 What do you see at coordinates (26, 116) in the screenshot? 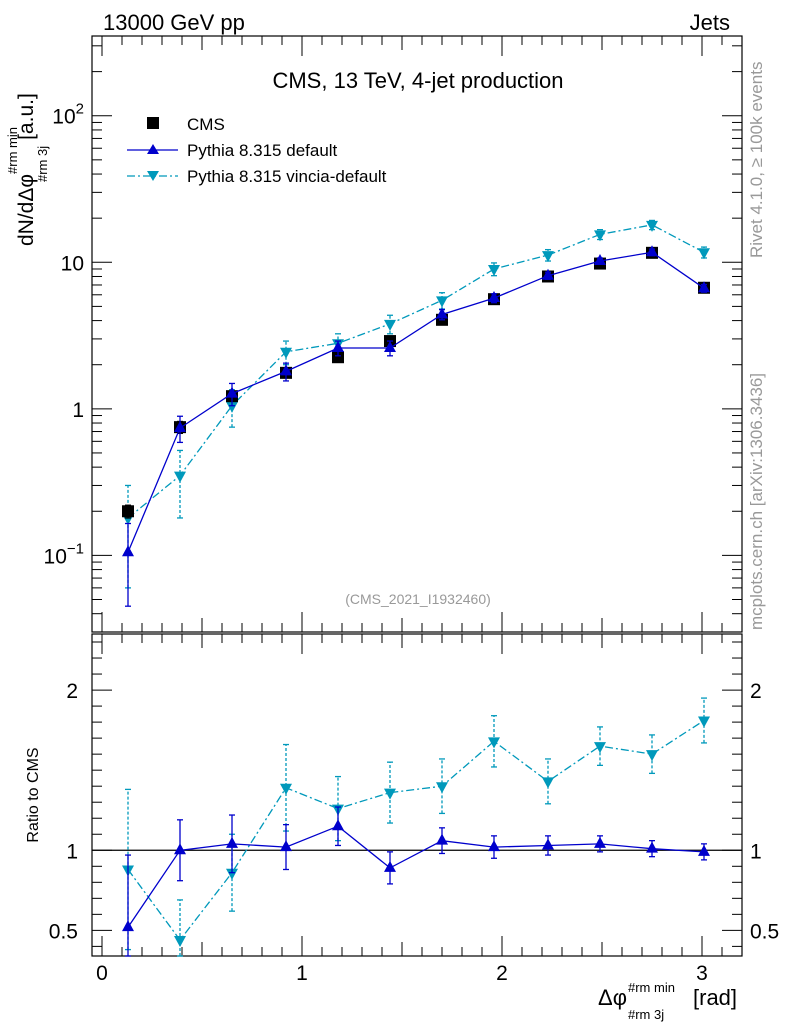
I see `main-y-label-unit: [a.u.]` at bounding box center [26, 116].